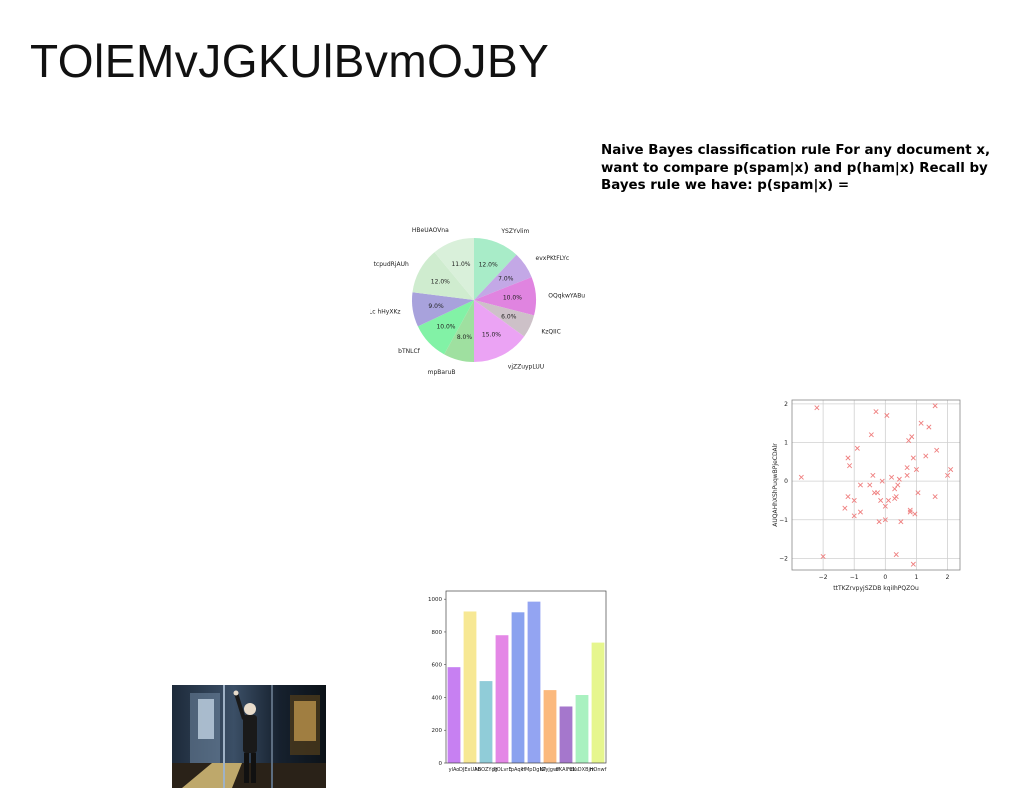 This screenshot has height=792, width=1024. What do you see at coordinates (436, 306) in the screenshot?
I see `pie-value-label: 9.0%` at bounding box center [436, 306].